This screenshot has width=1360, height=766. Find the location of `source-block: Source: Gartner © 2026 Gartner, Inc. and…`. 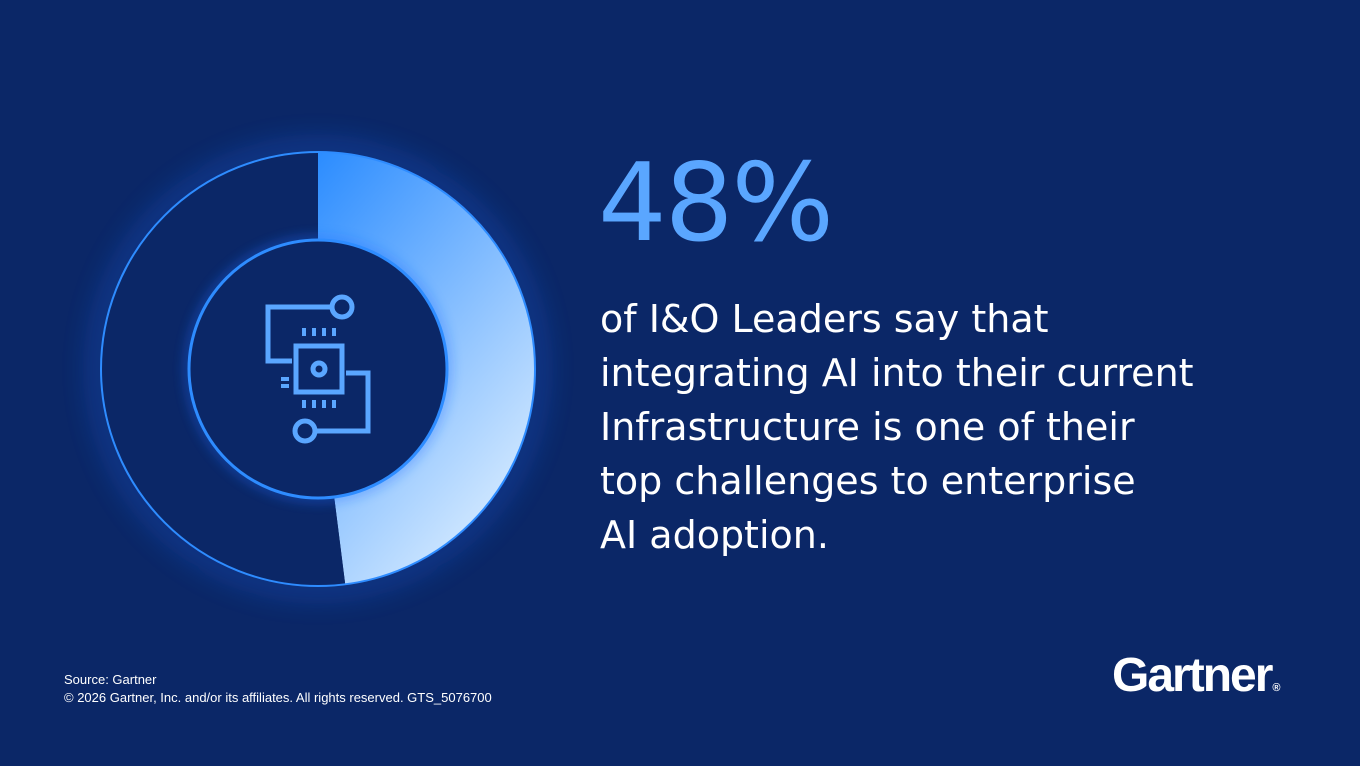

source-block: Source: Gartner © 2026 Gartner, Inc. and… is located at coordinates (278, 689).